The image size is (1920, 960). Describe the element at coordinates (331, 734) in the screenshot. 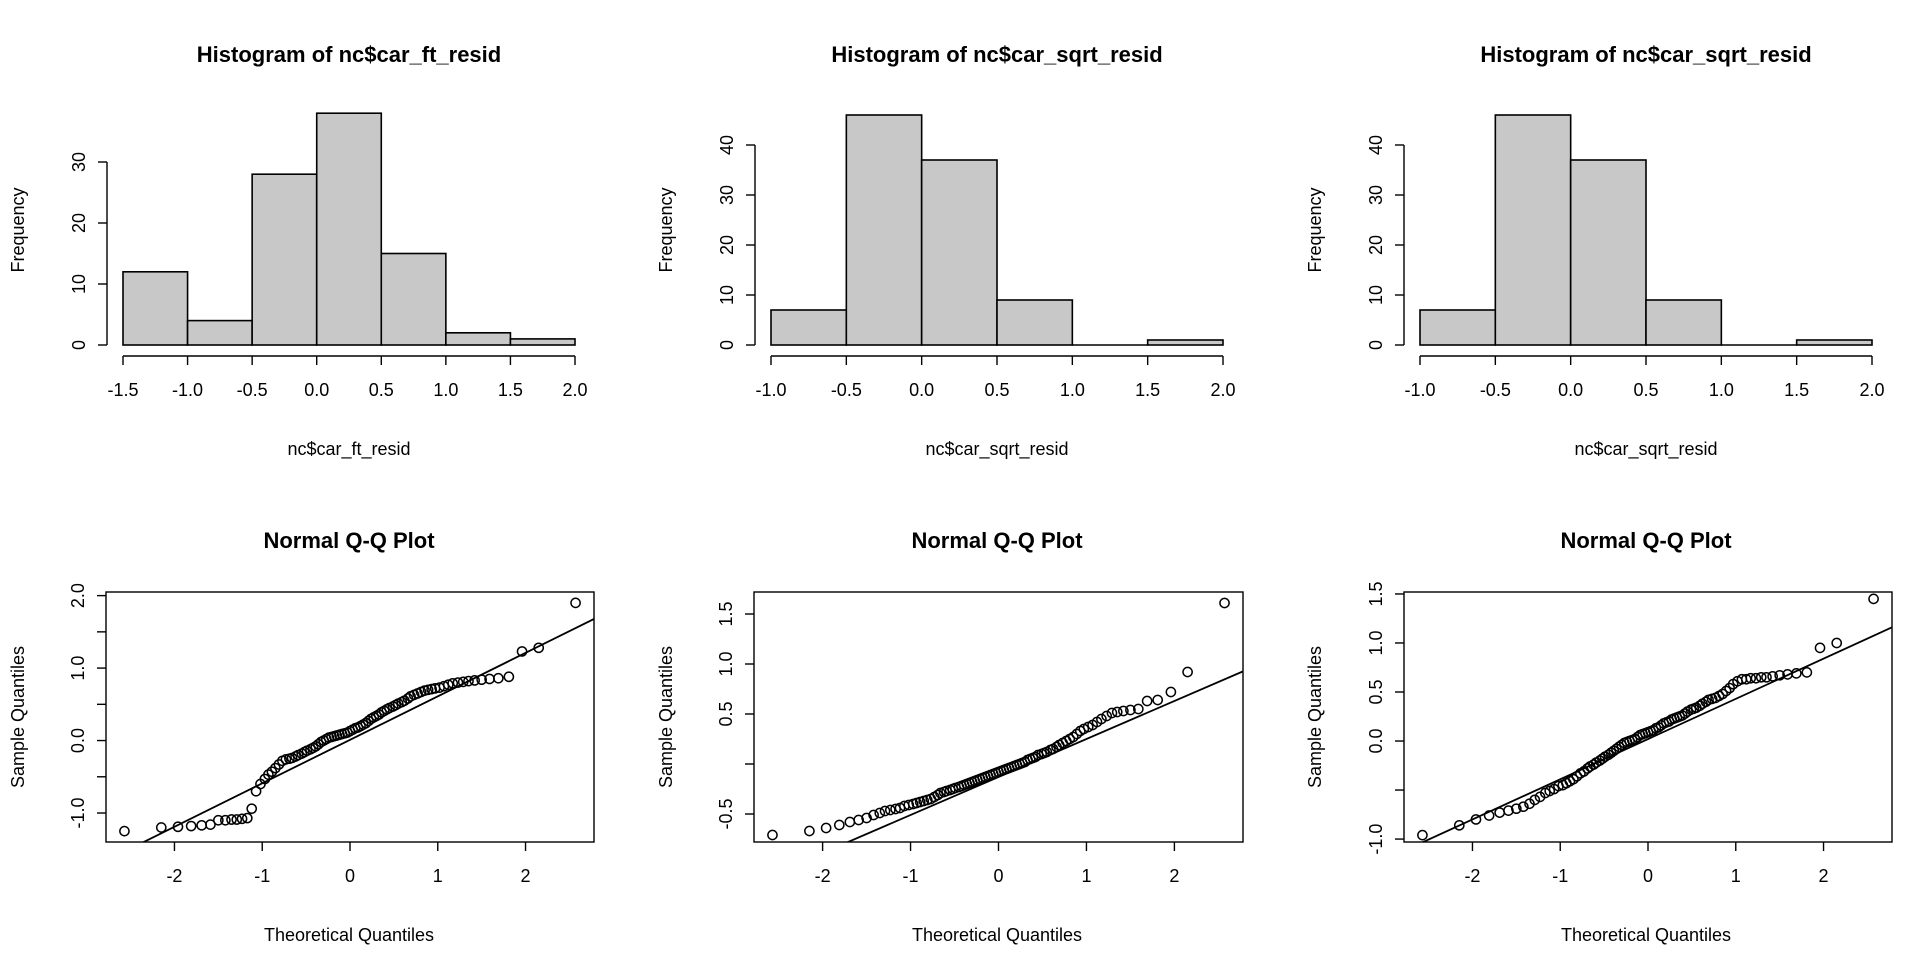

I see `plot-area: -2 -1 0 1 2 -1.0 0.0 1.0 2.0` at that location.